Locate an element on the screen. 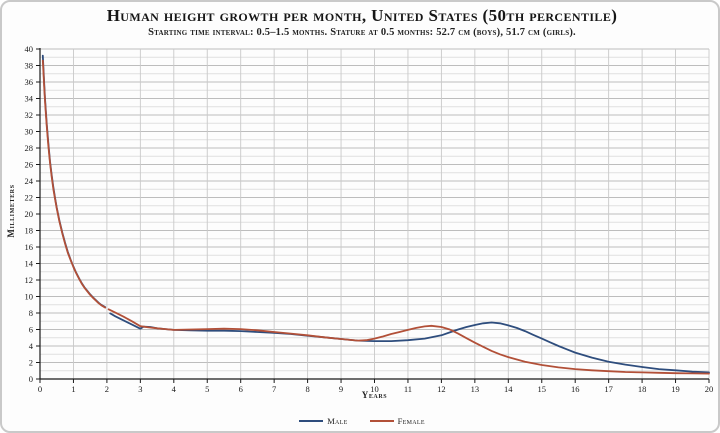  x-tick-label: 0 is located at coordinates (40, 389).